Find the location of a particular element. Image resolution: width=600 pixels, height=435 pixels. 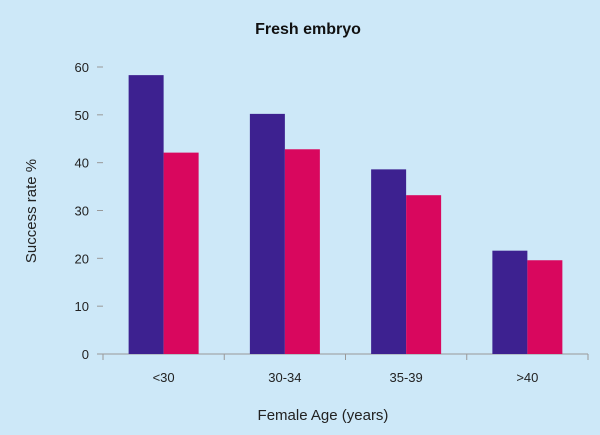

x-tick-label: 35-39 is located at coordinates (406, 377).